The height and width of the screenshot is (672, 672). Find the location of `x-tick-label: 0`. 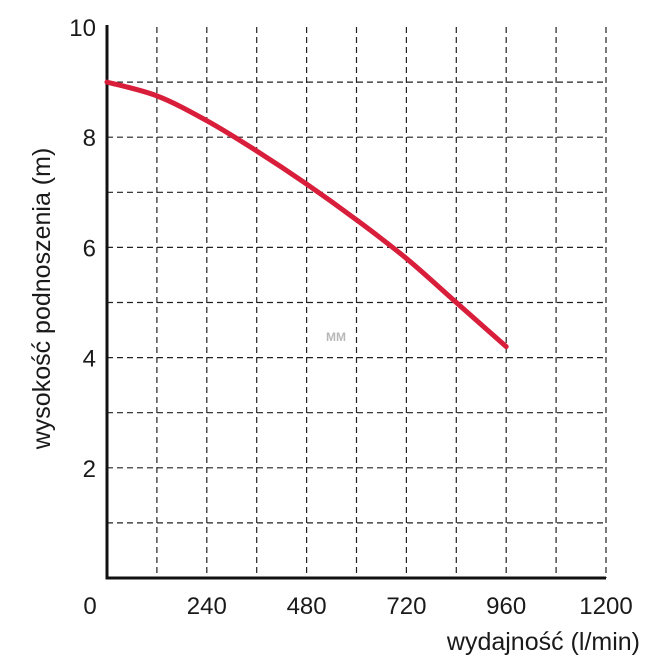

x-tick-label: 0 is located at coordinates (89, 606).